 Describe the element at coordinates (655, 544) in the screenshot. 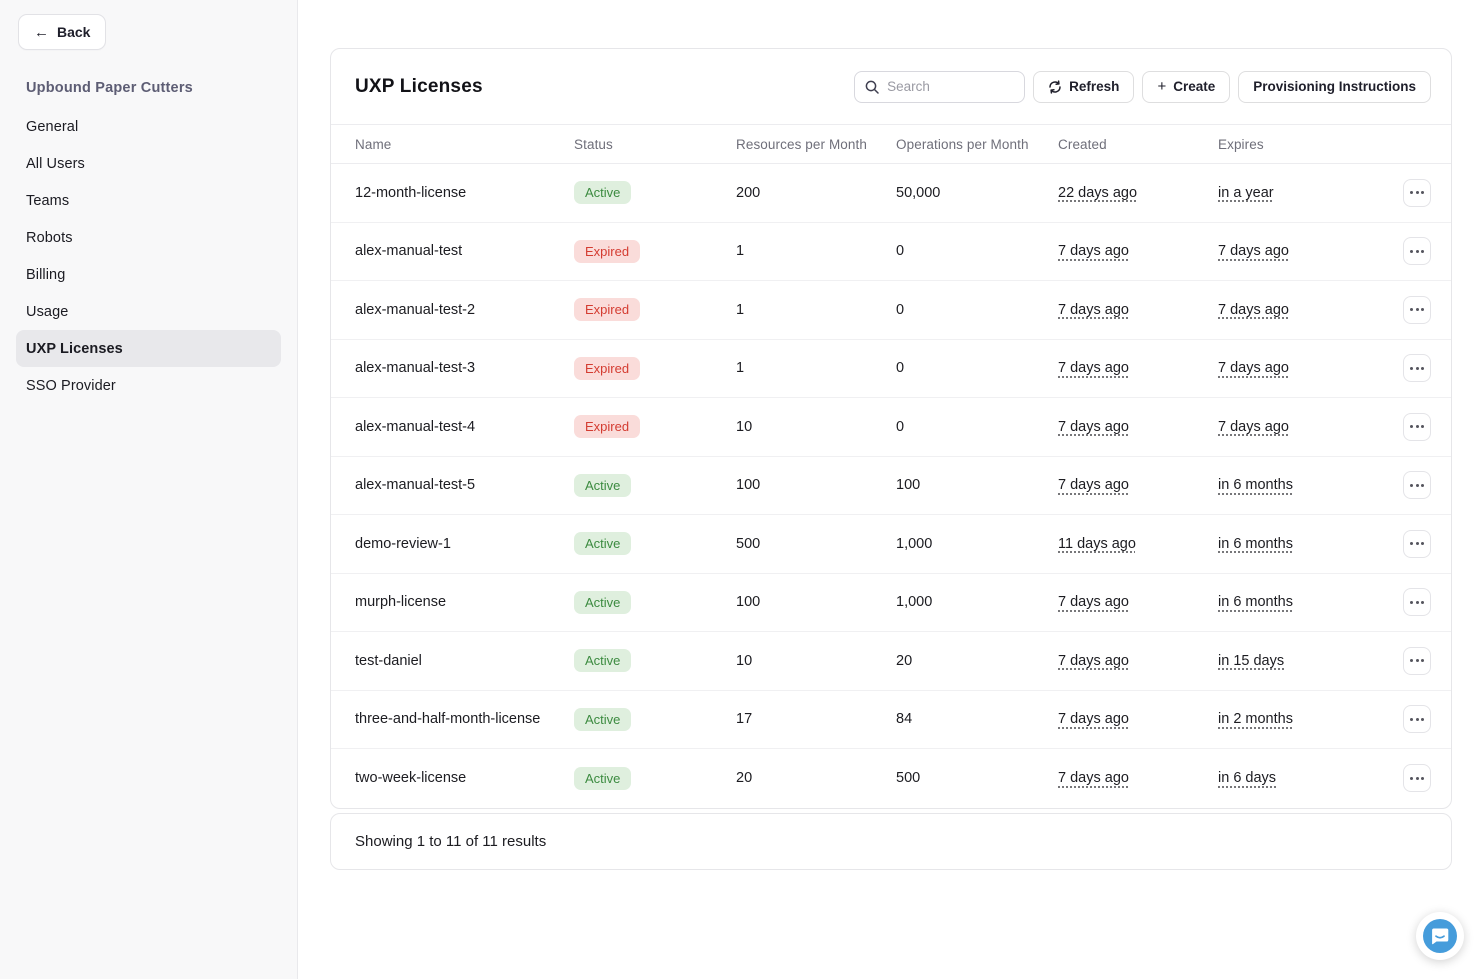

I see `status-cell: Active` at that location.